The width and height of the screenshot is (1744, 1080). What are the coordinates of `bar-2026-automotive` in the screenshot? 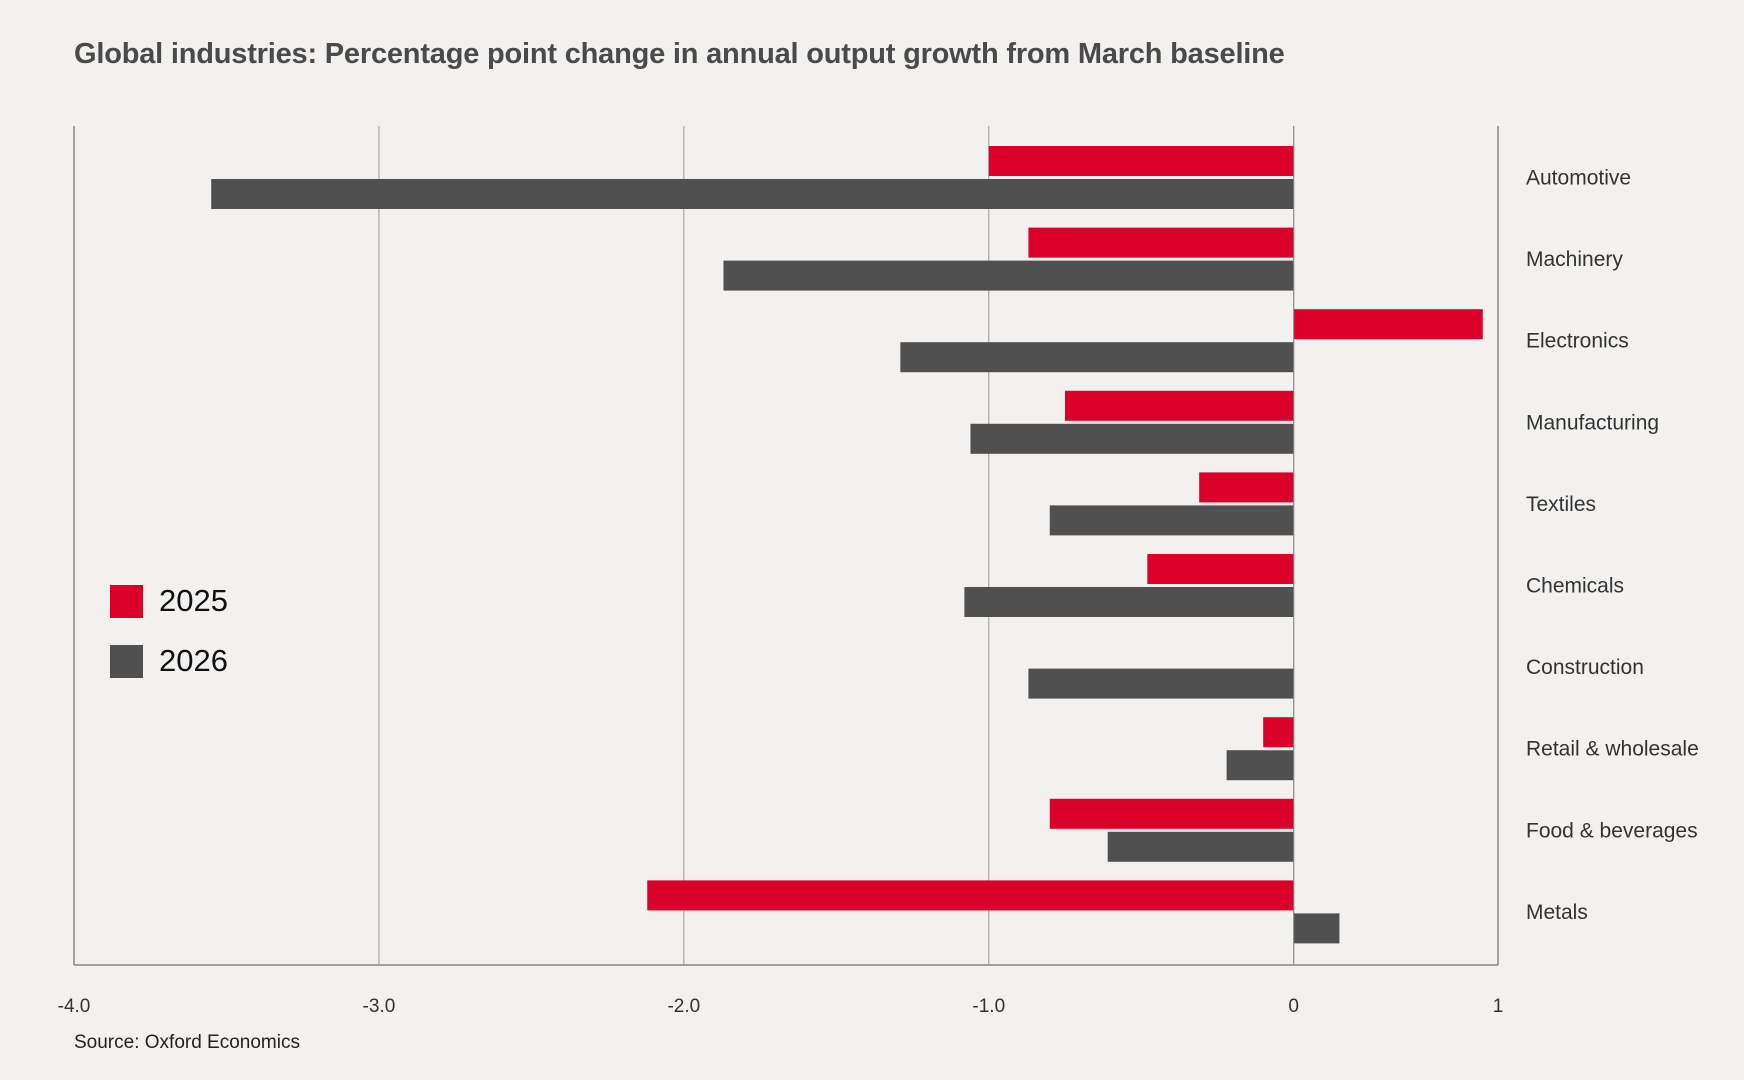 It's located at (752, 194).